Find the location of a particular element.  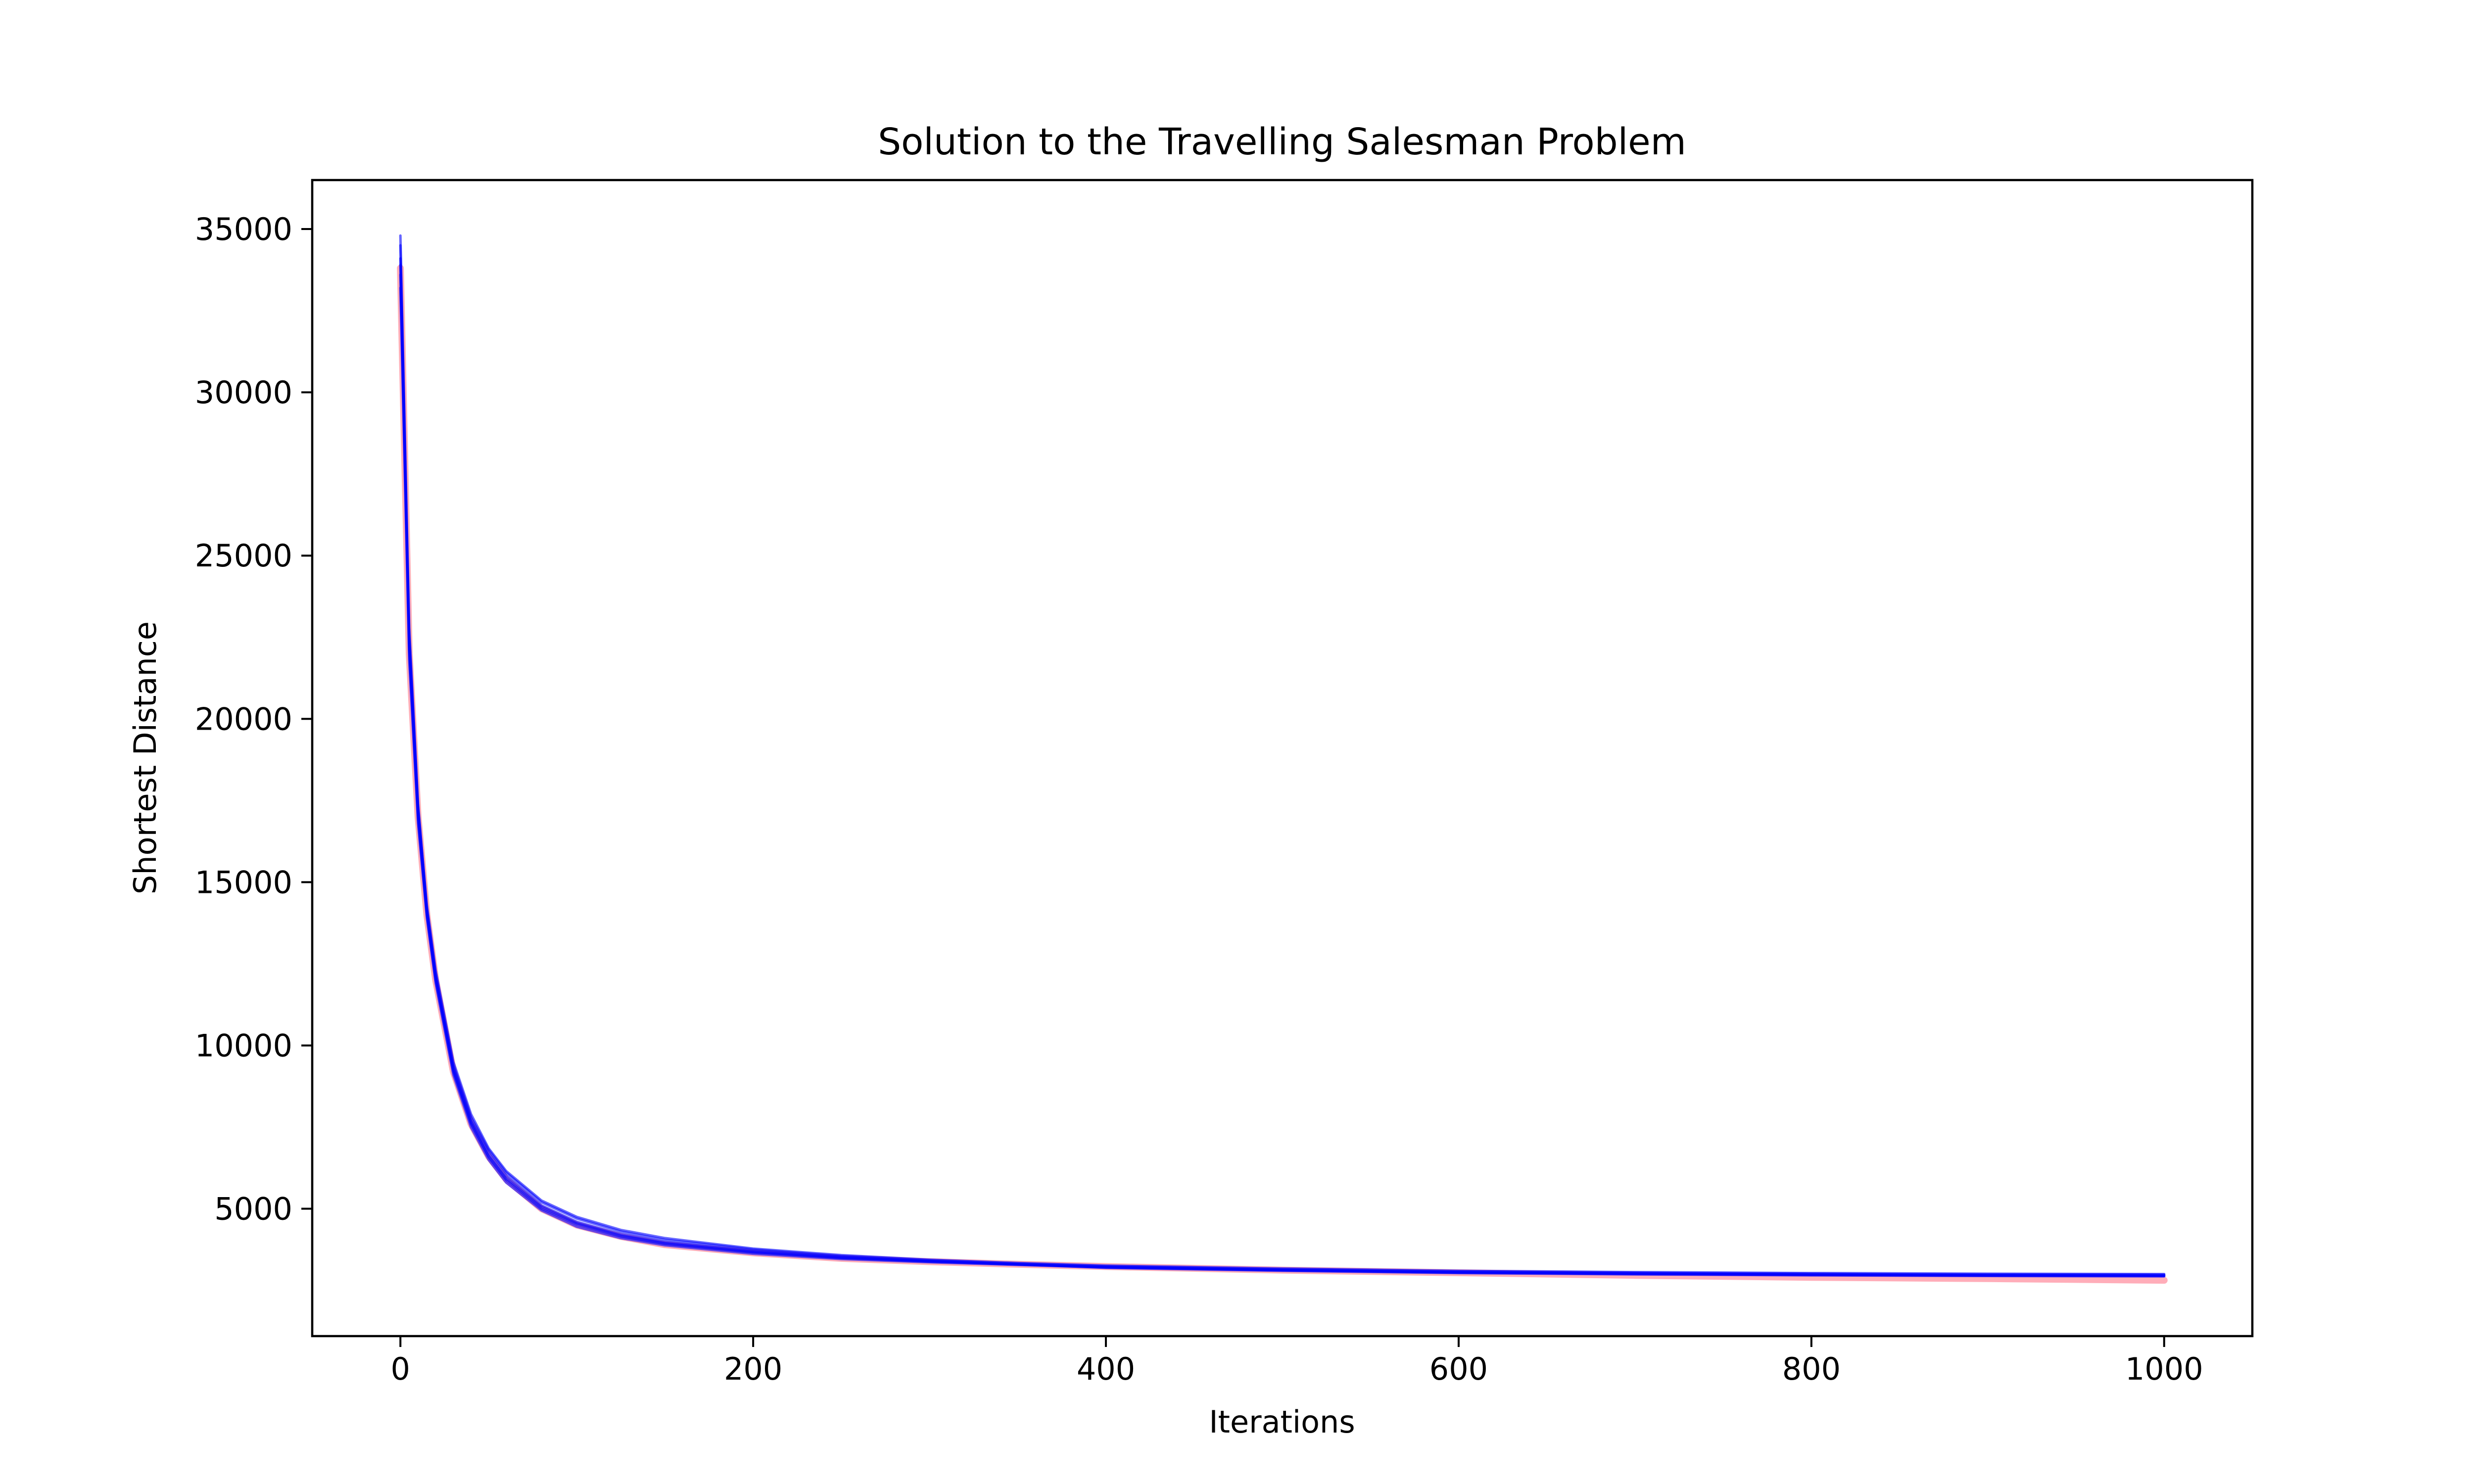

y-axis: 5000 10000 15000 20000 25000 30000 35000 is located at coordinates (253, 719).